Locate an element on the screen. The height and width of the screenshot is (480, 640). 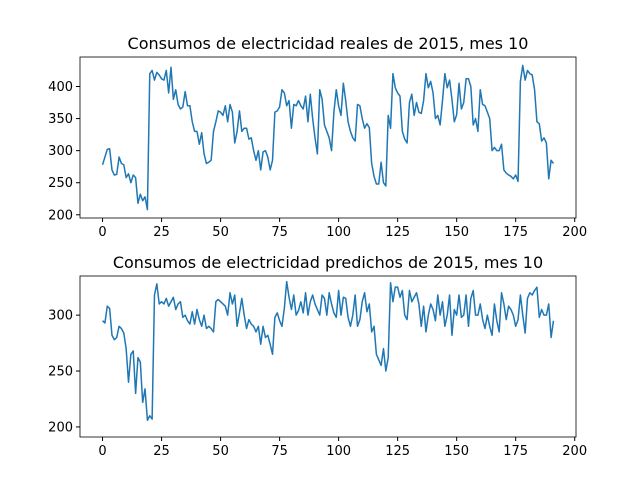
y-tick-label: 400 is located at coordinates (60, 87).